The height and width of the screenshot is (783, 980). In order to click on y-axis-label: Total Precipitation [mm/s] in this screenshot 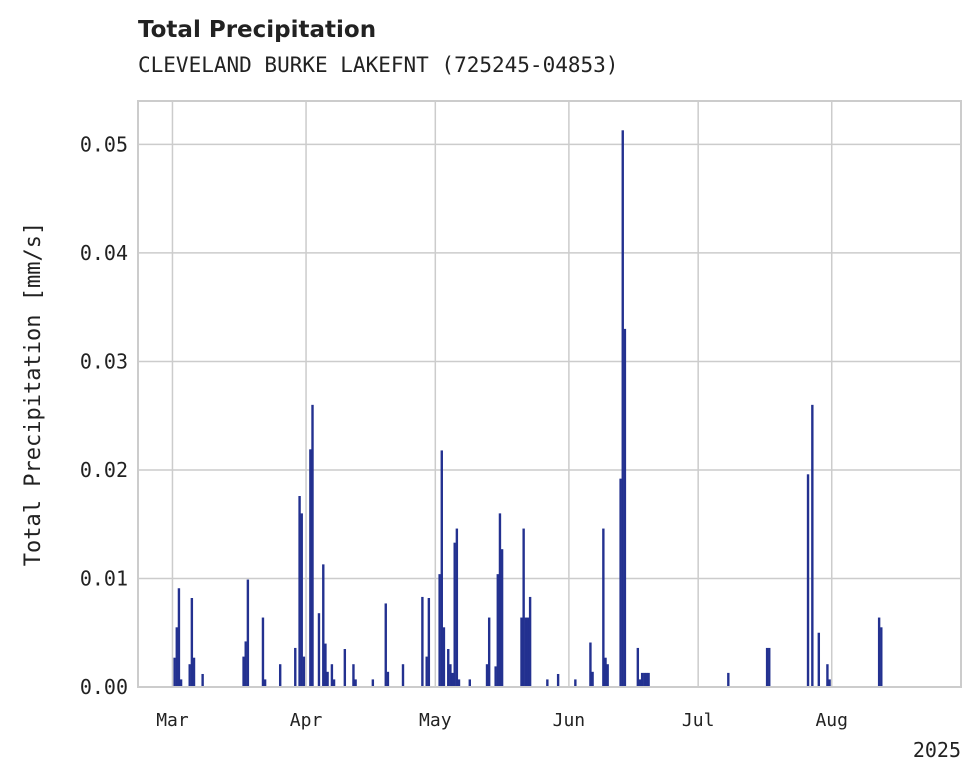, I will do `click(33, 394)`.